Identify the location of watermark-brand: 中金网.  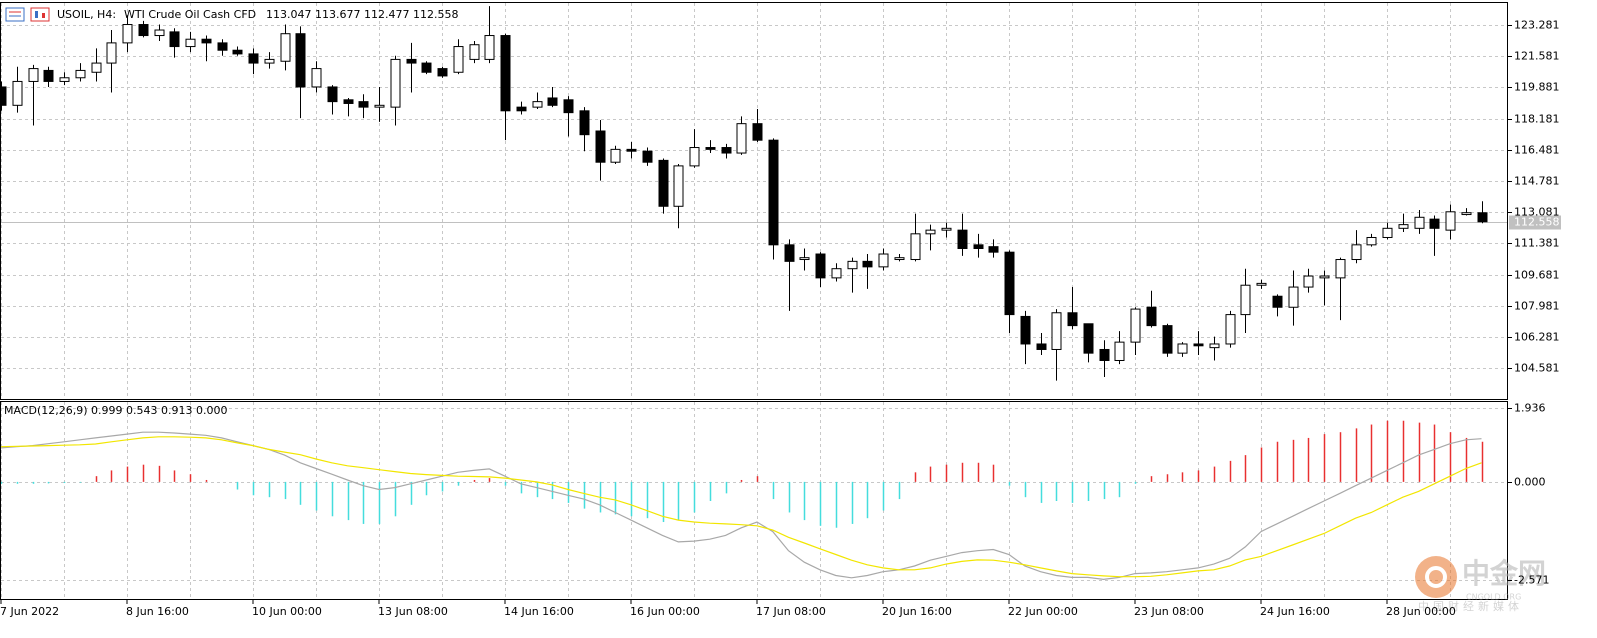
(1504, 573).